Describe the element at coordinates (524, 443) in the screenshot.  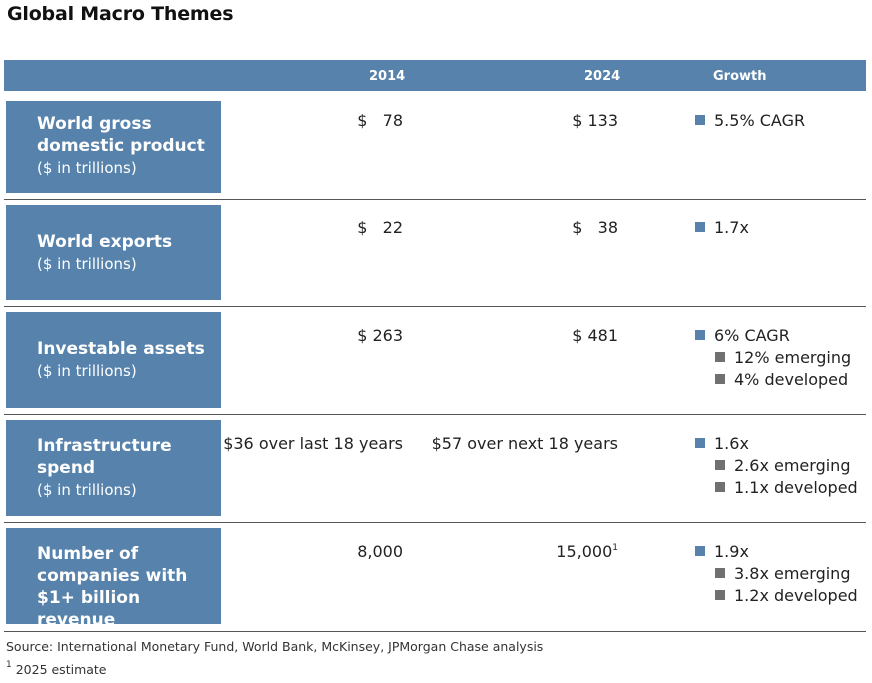
I see `value-2024: $57 over next 18 years` at that location.